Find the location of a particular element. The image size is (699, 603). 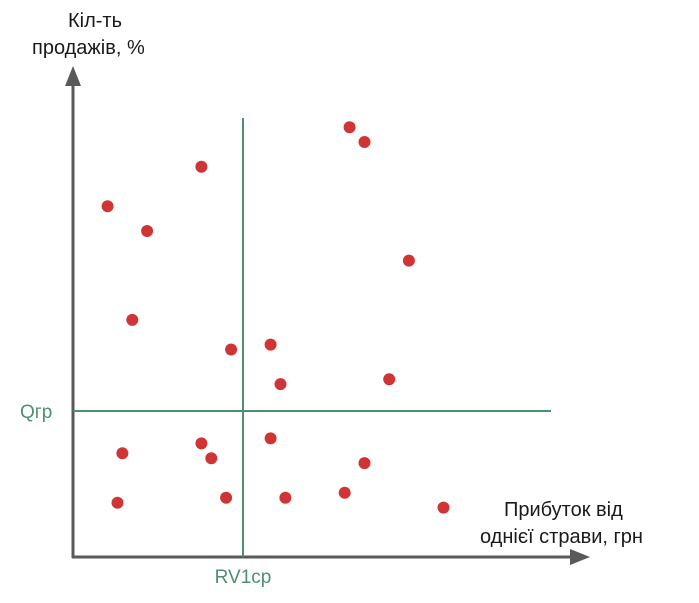

x-axis-arrowhead is located at coordinates (580, 557).